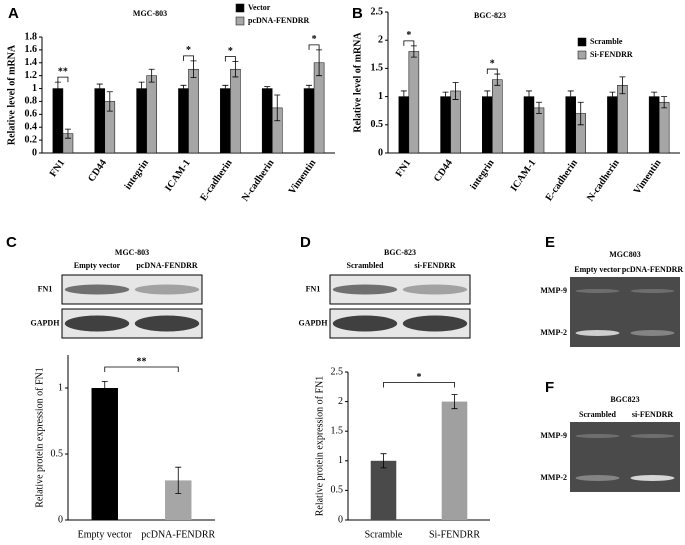 This screenshot has width=685, height=545. Describe the element at coordinates (305, 242) in the screenshot. I see `panel-letter: D` at that location.